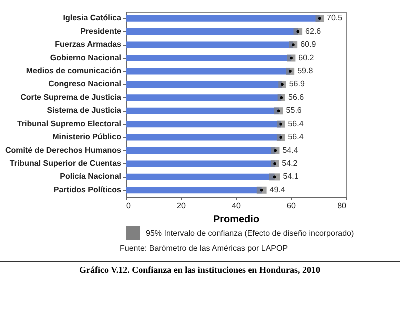 This screenshot has width=400, height=311. I want to click on x-tick-label: 20, so click(181, 206).